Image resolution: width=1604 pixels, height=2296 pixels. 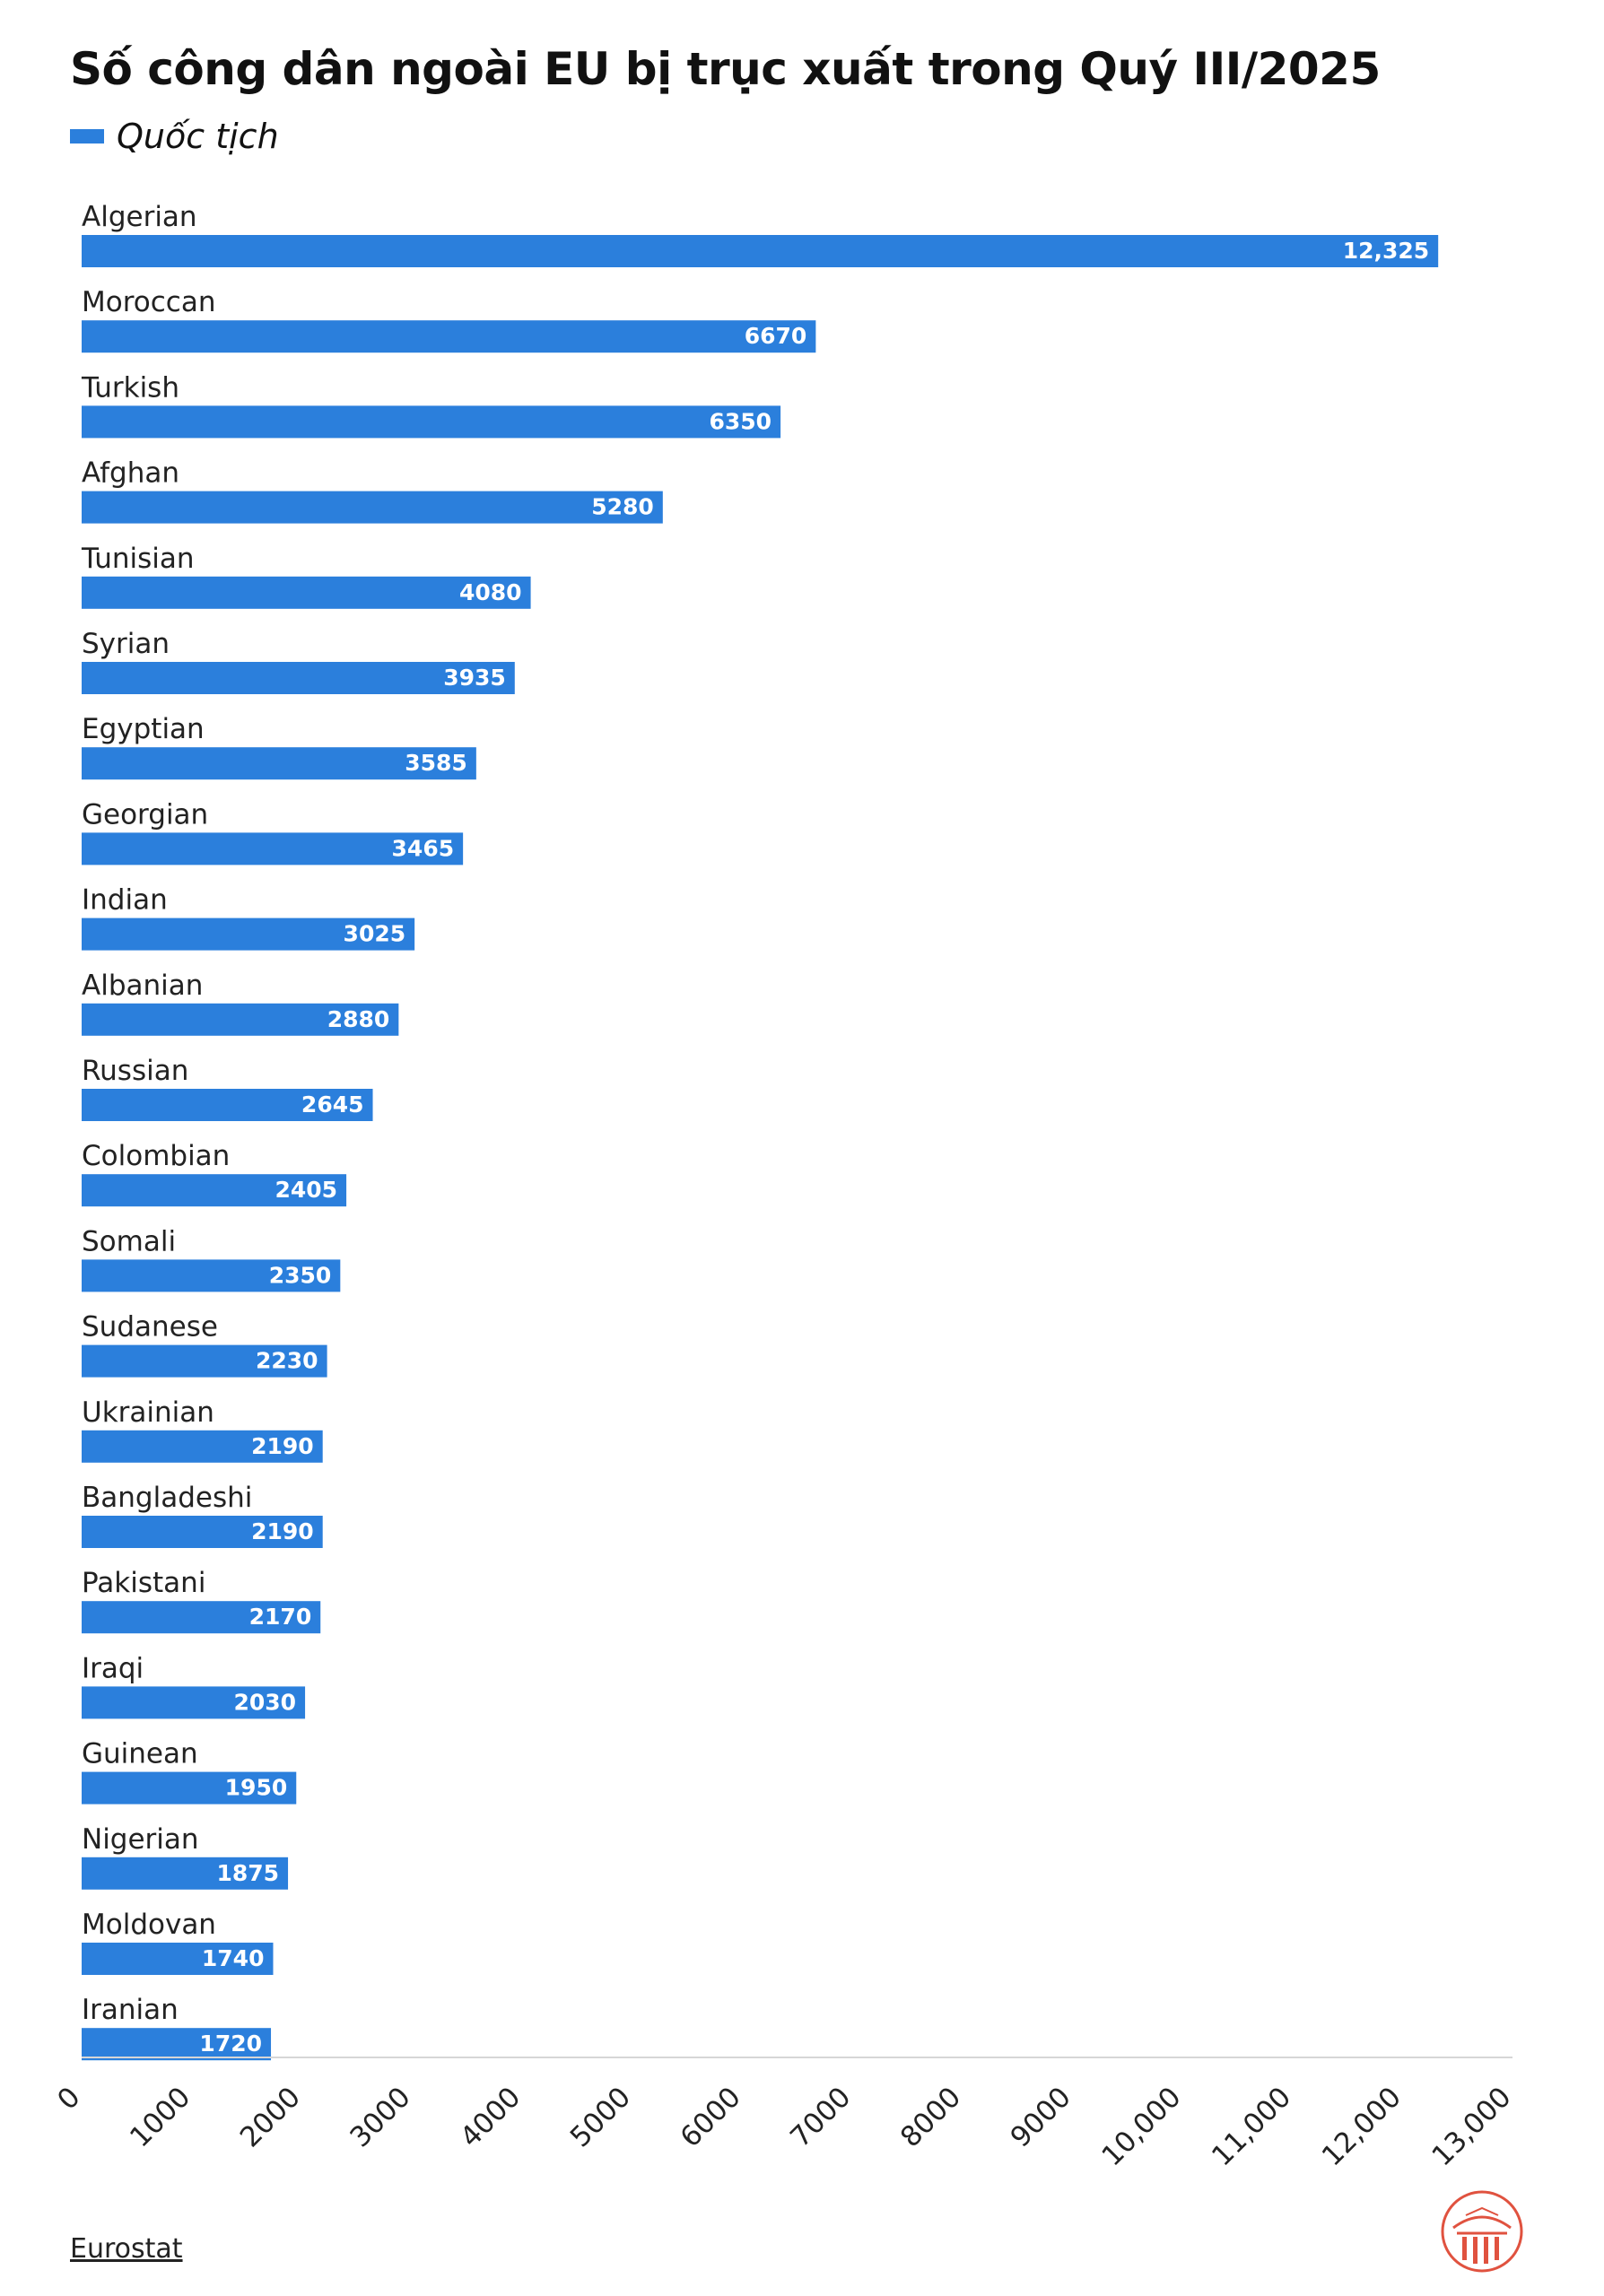 I want to click on category-label: Guinean, so click(x=140, y=1754).